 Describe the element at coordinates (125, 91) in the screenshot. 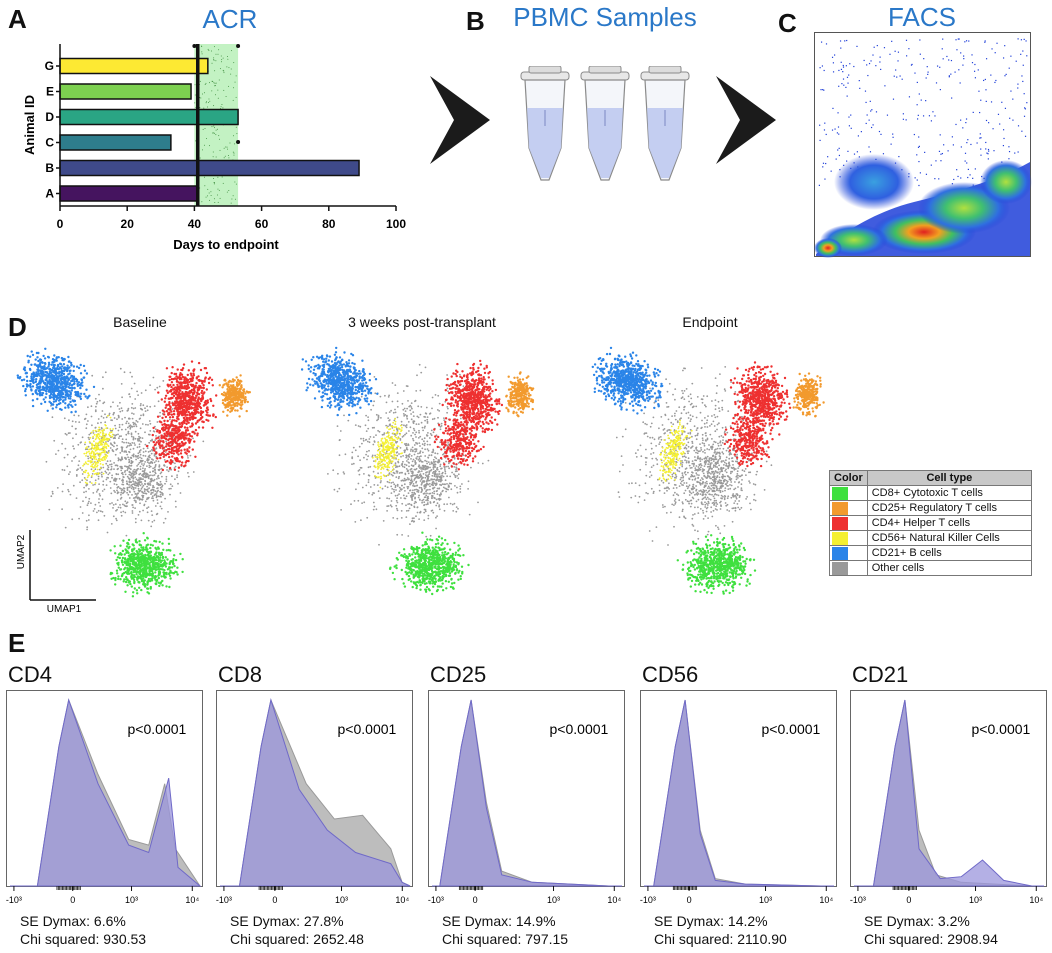

I see `acr-bar-E` at that location.